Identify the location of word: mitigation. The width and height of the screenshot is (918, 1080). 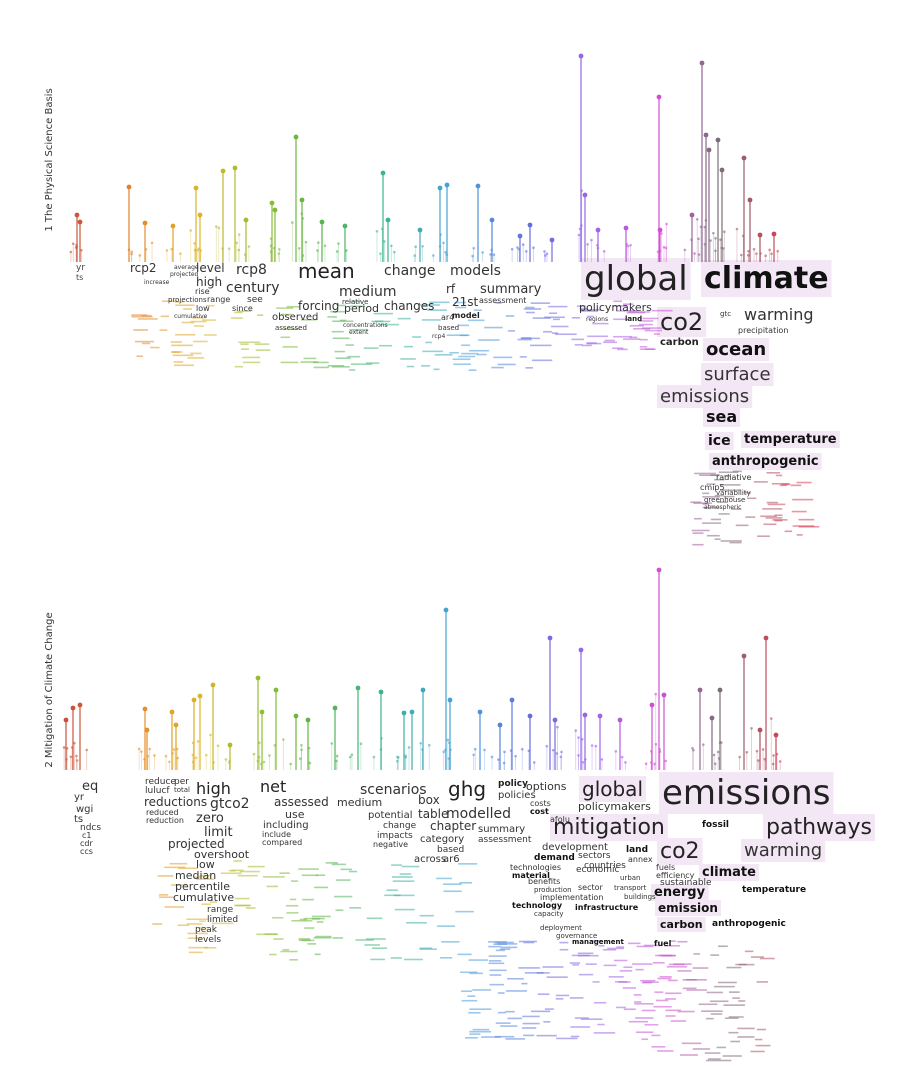
(609, 827).